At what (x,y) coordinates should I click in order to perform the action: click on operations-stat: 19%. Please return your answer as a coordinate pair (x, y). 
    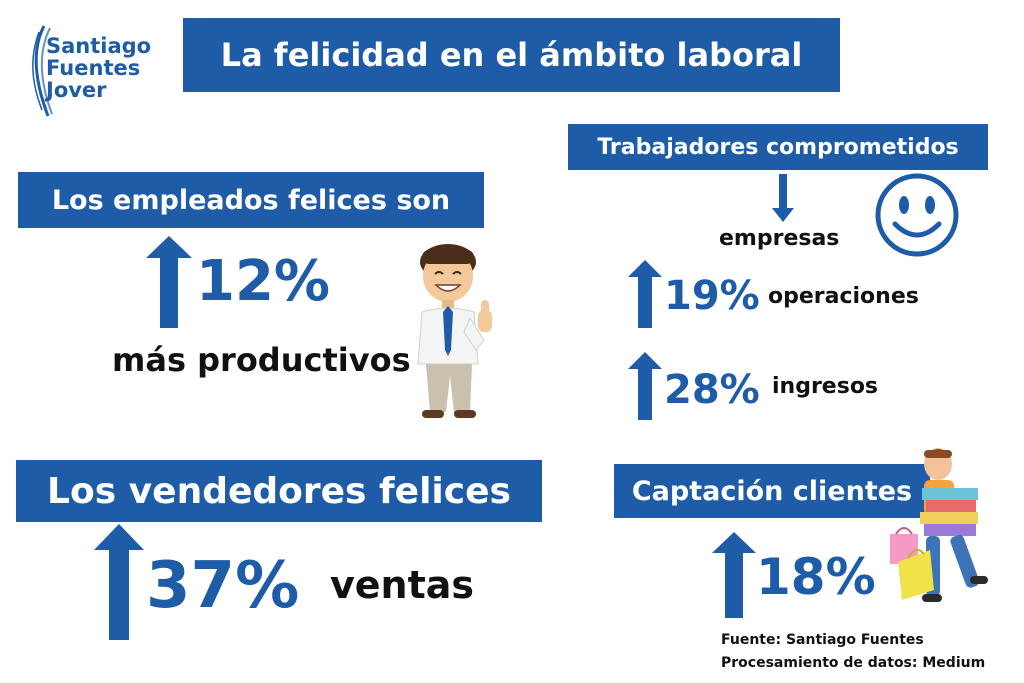
    Looking at the image, I should click on (712, 296).